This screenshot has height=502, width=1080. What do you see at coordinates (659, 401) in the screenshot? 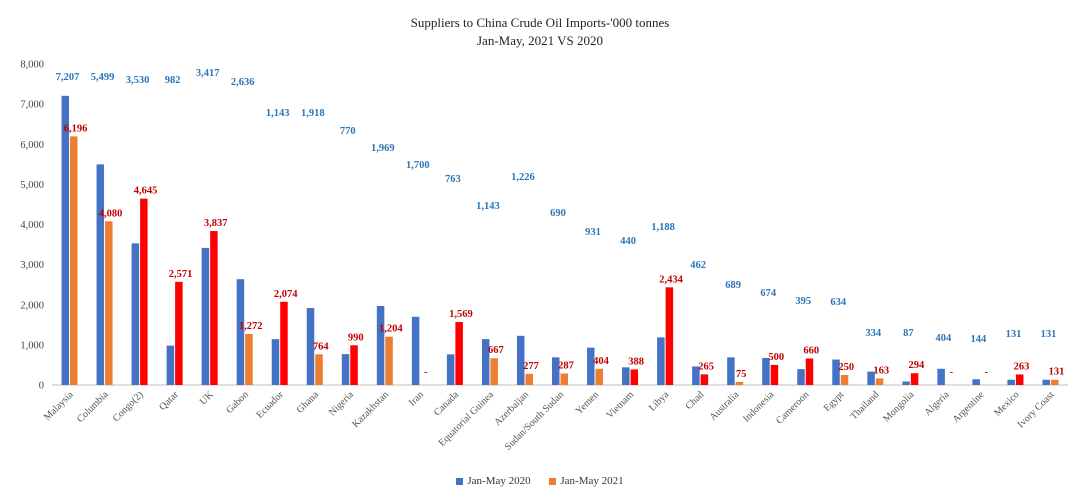
I see `category-label: Libya` at bounding box center [659, 401].